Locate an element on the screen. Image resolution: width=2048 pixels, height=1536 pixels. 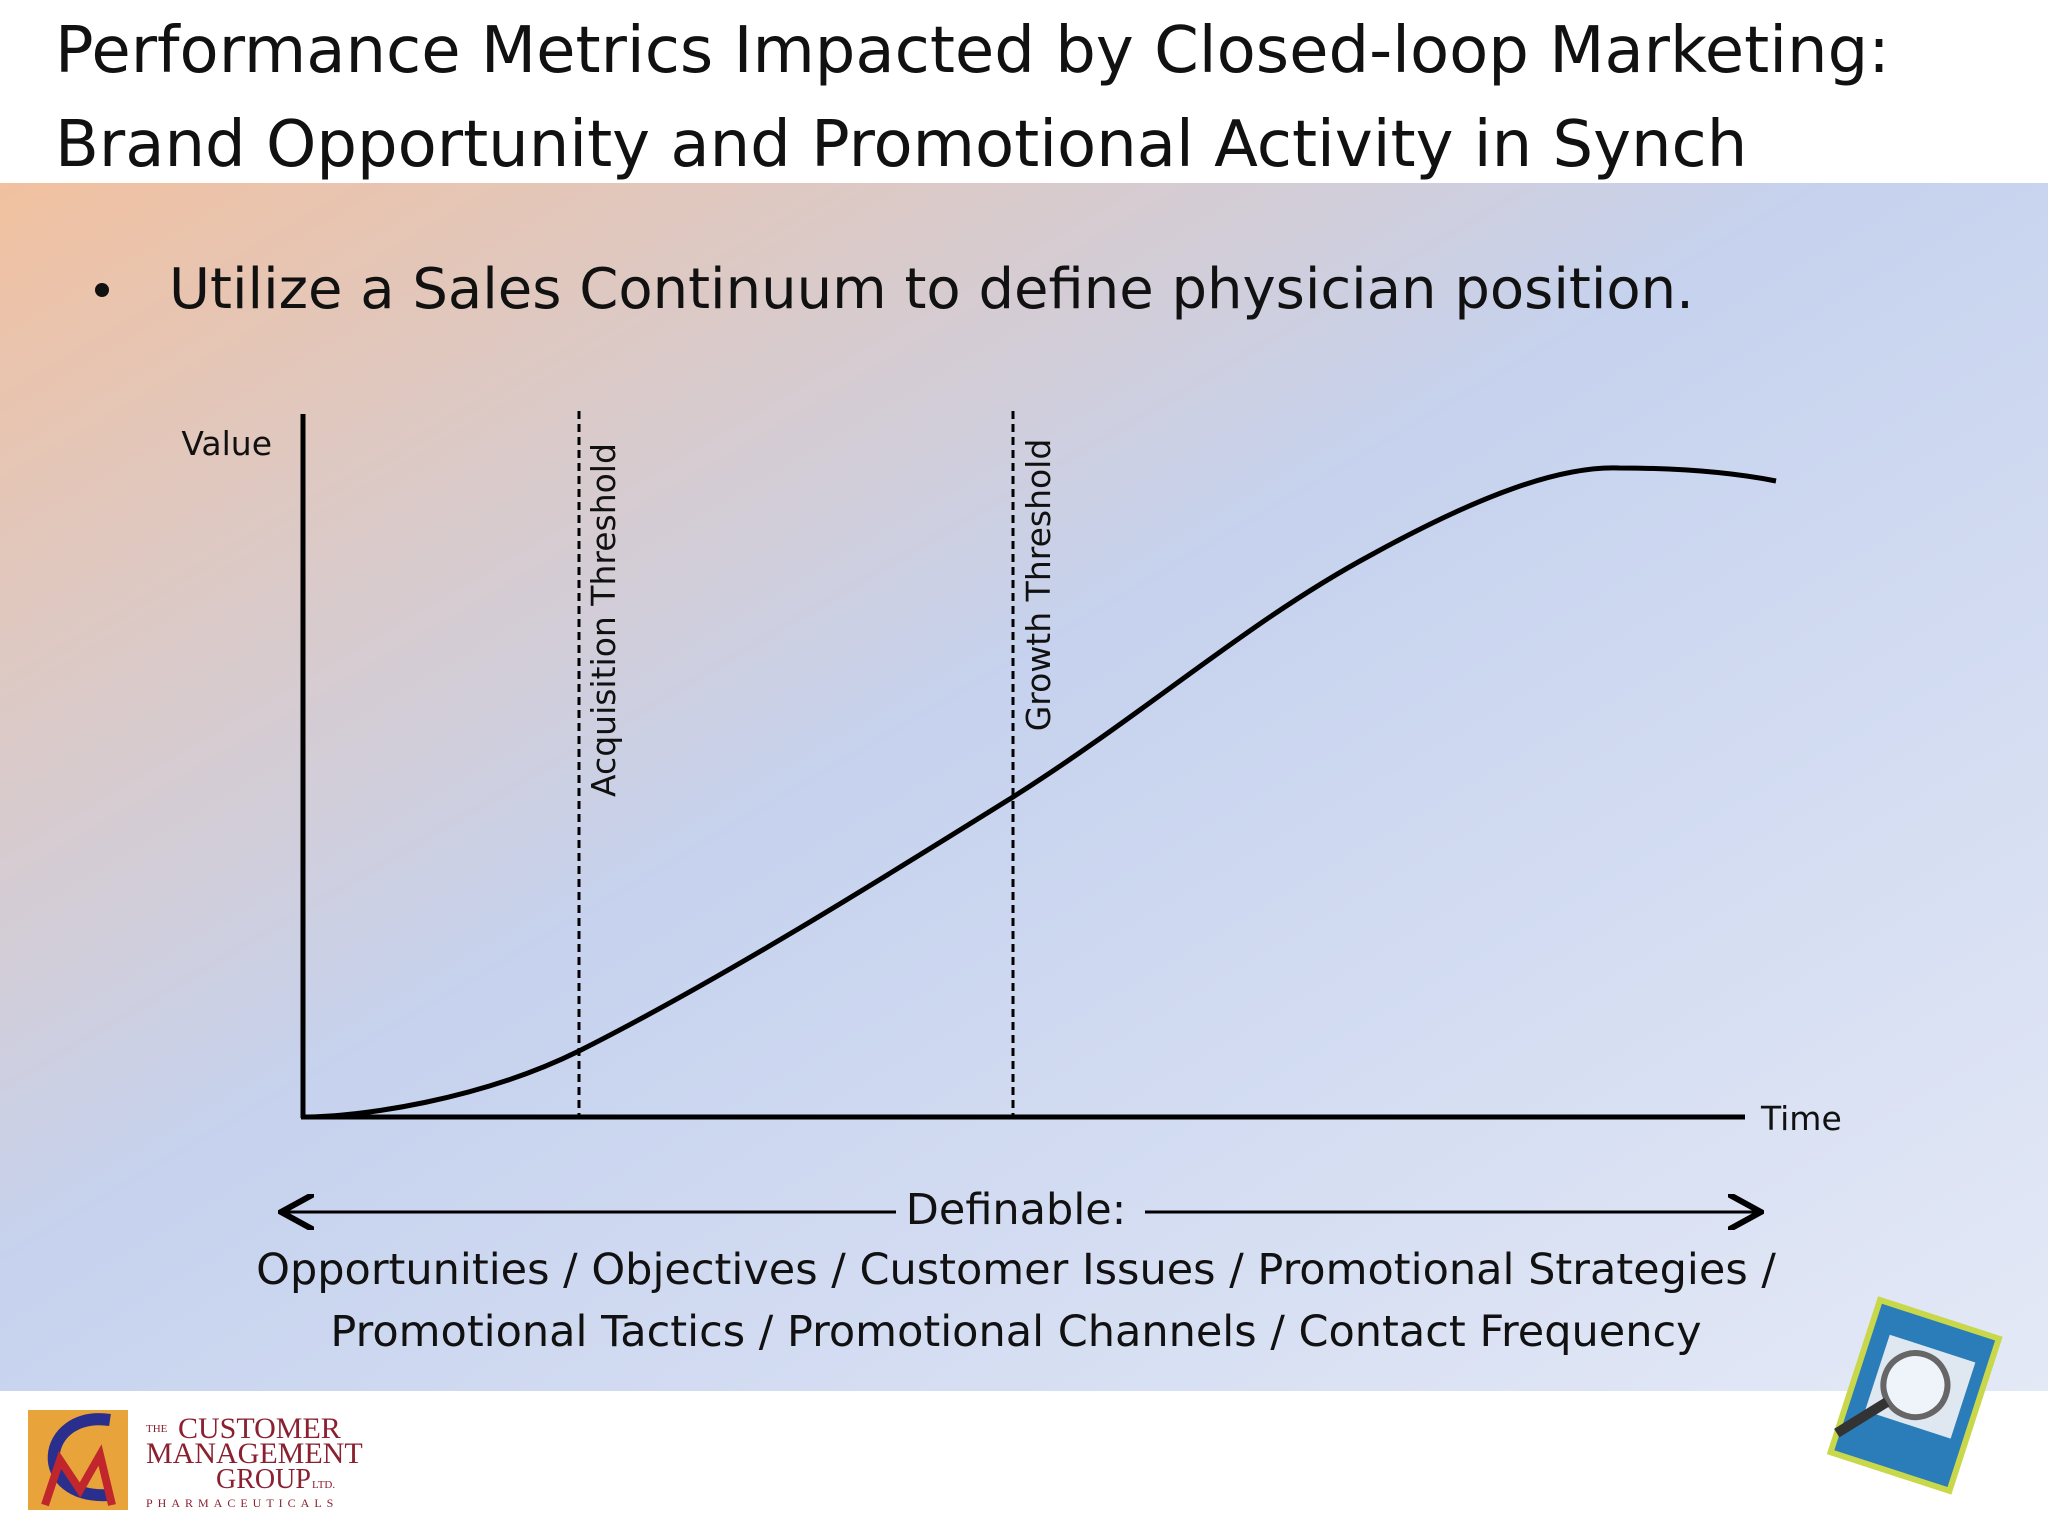
logo-text: CUSTOMER is located at coordinates (259, 1428).